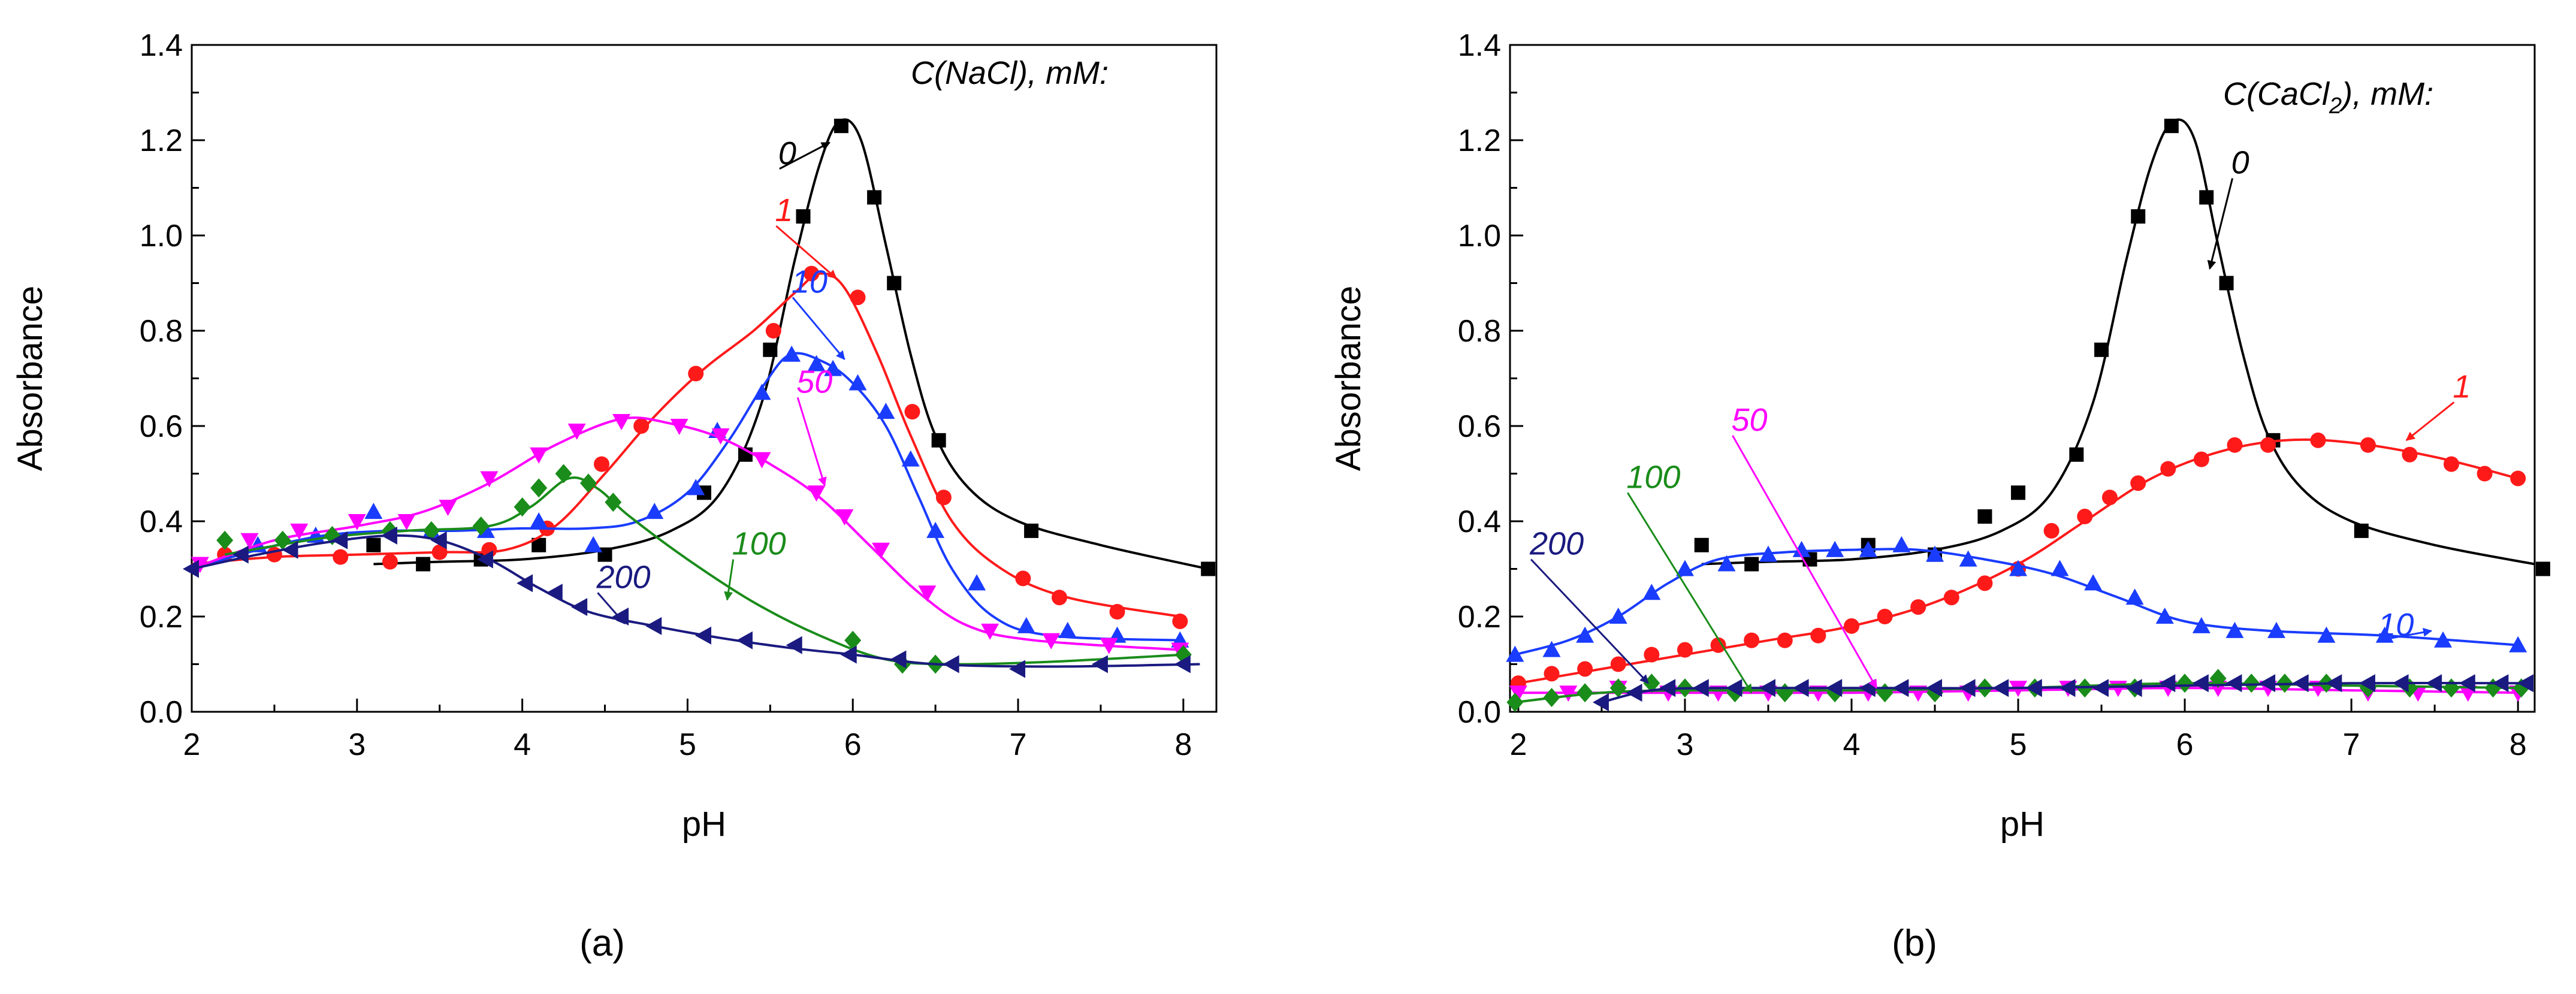 The width and height of the screenshot is (2576, 994). What do you see at coordinates (787, 153) in the screenshot?
I see `annotation-label: 0` at bounding box center [787, 153].